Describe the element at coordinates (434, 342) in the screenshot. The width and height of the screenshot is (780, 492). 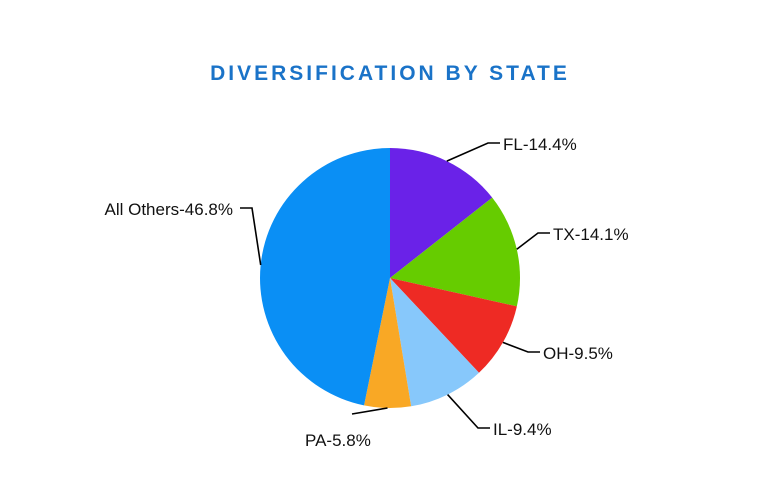
I see `pie-slice-il` at that location.